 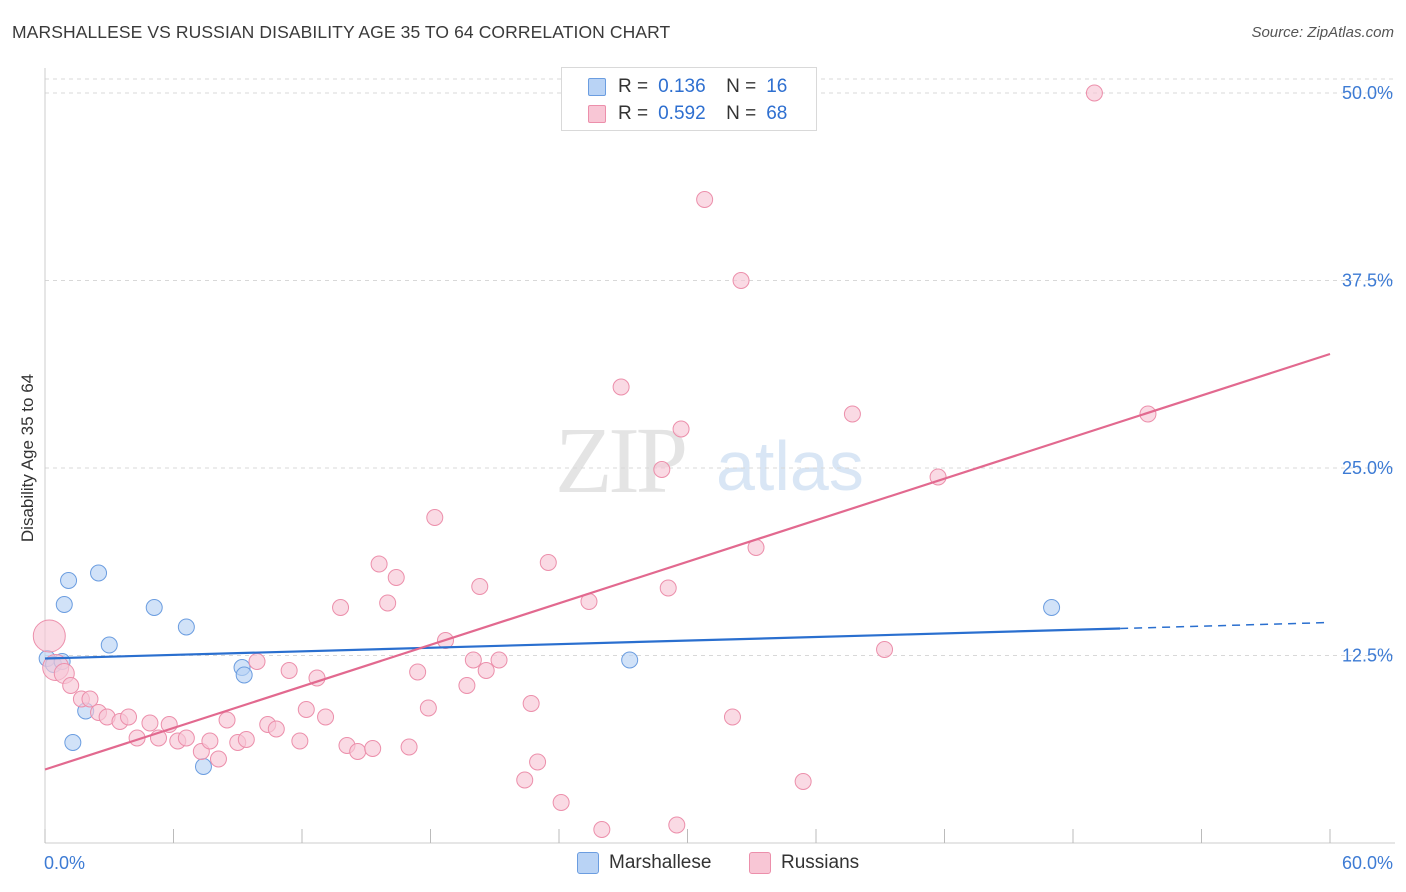 What do you see at coordinates (777, 86) in the screenshot?
I see `n-value: 16` at bounding box center [777, 86].